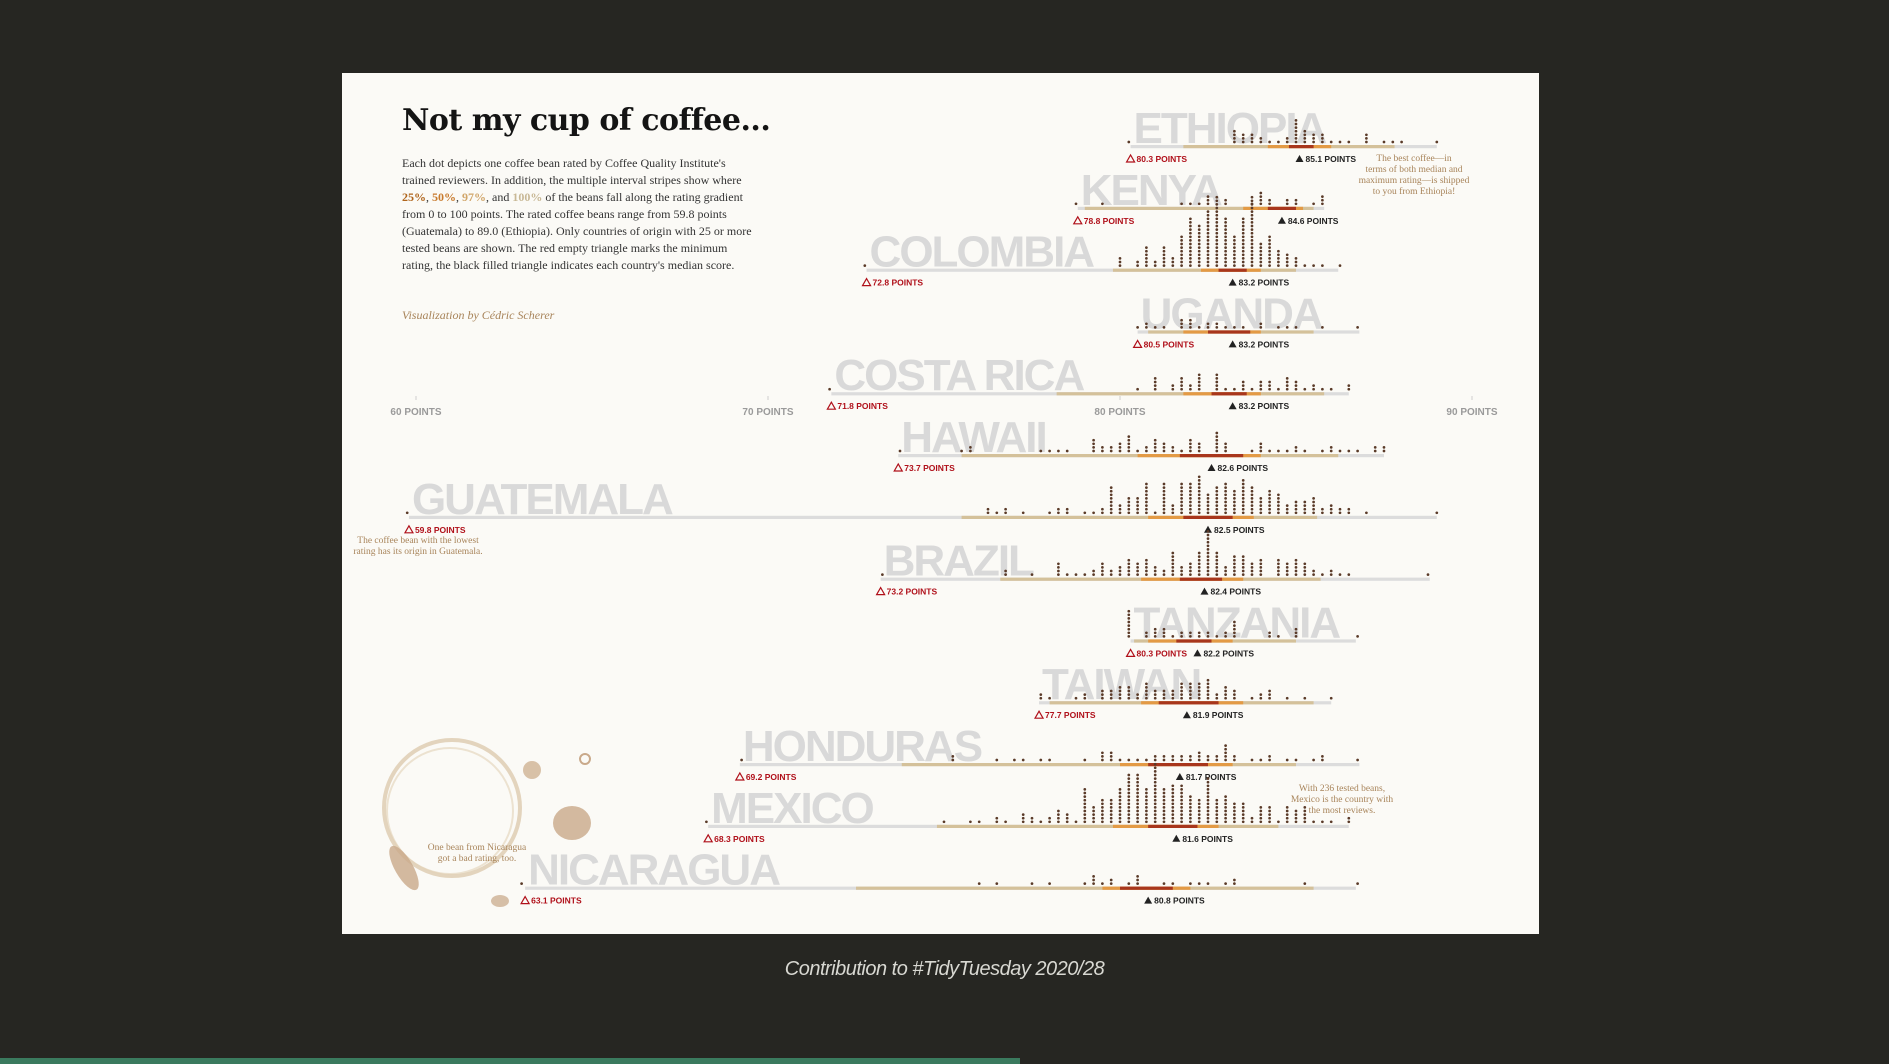  I want to click on caption: Contribution to #TidyTuesday 2020/28, so click(944, 969).